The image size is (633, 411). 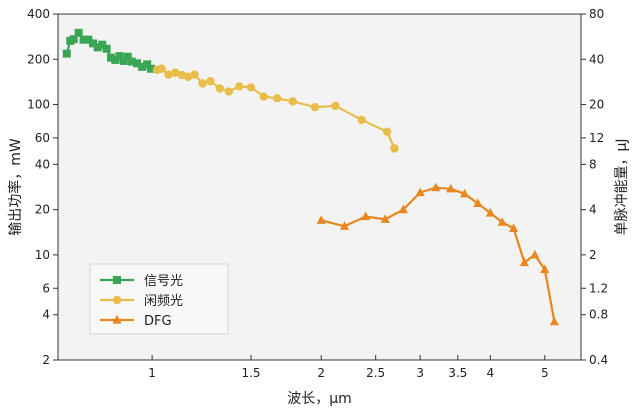 I want to click on y-tick-label: 6, so click(x=46, y=288).